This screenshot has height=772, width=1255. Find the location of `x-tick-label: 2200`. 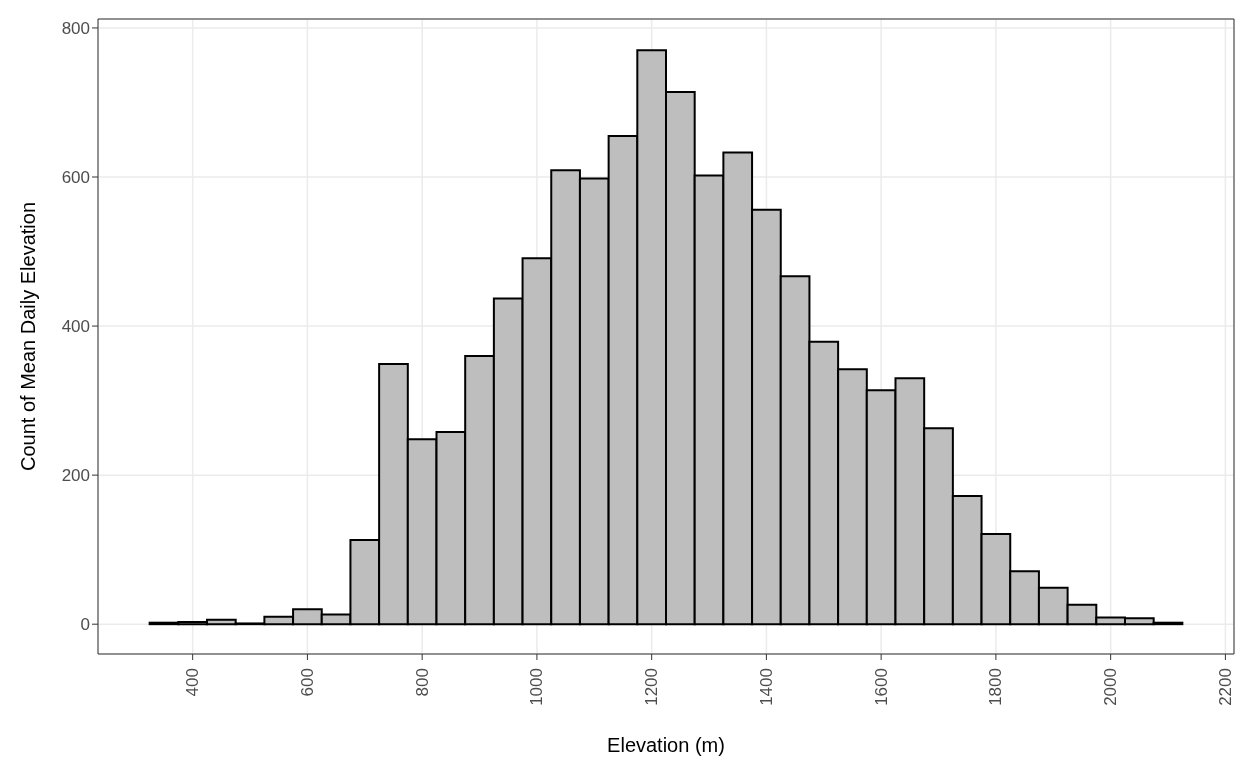

x-tick-label: 2200 is located at coordinates (1225, 687).